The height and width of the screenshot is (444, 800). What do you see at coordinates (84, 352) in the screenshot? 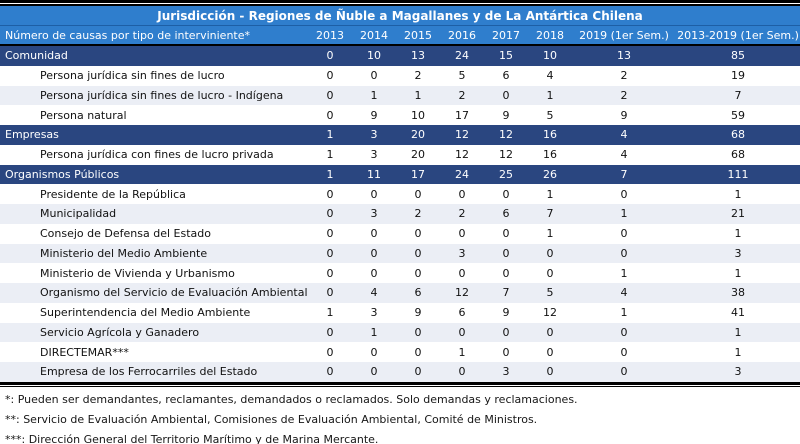
I see `row-label: DIRECTEMAR***` at bounding box center [84, 352].